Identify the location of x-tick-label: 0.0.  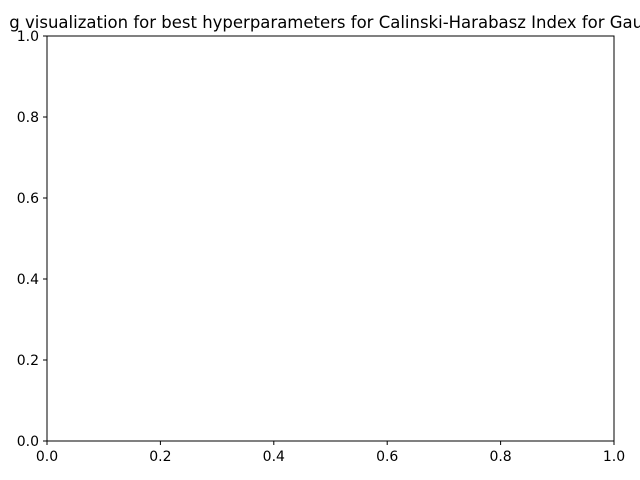
(47, 457).